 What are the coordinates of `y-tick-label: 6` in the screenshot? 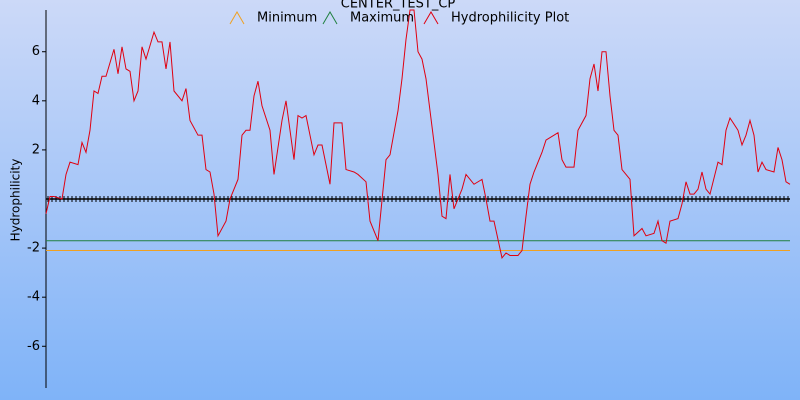 It's located at (36, 51).